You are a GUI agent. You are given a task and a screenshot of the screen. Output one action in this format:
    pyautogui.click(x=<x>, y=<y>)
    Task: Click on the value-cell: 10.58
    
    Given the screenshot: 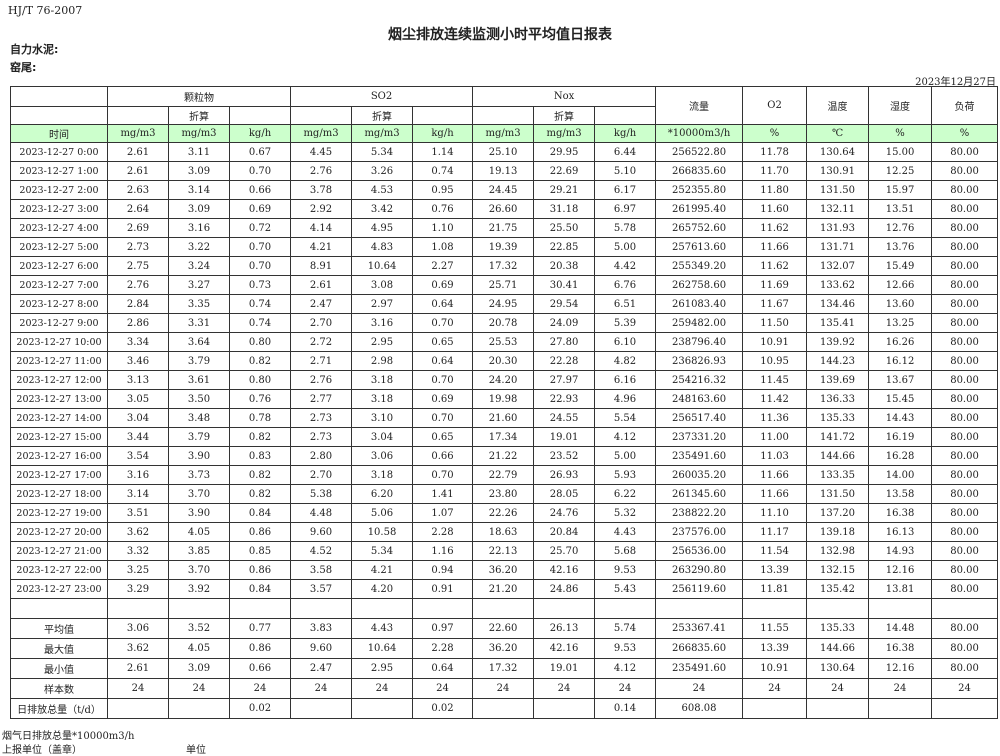 What is the action you would take?
    pyautogui.click(x=382, y=532)
    